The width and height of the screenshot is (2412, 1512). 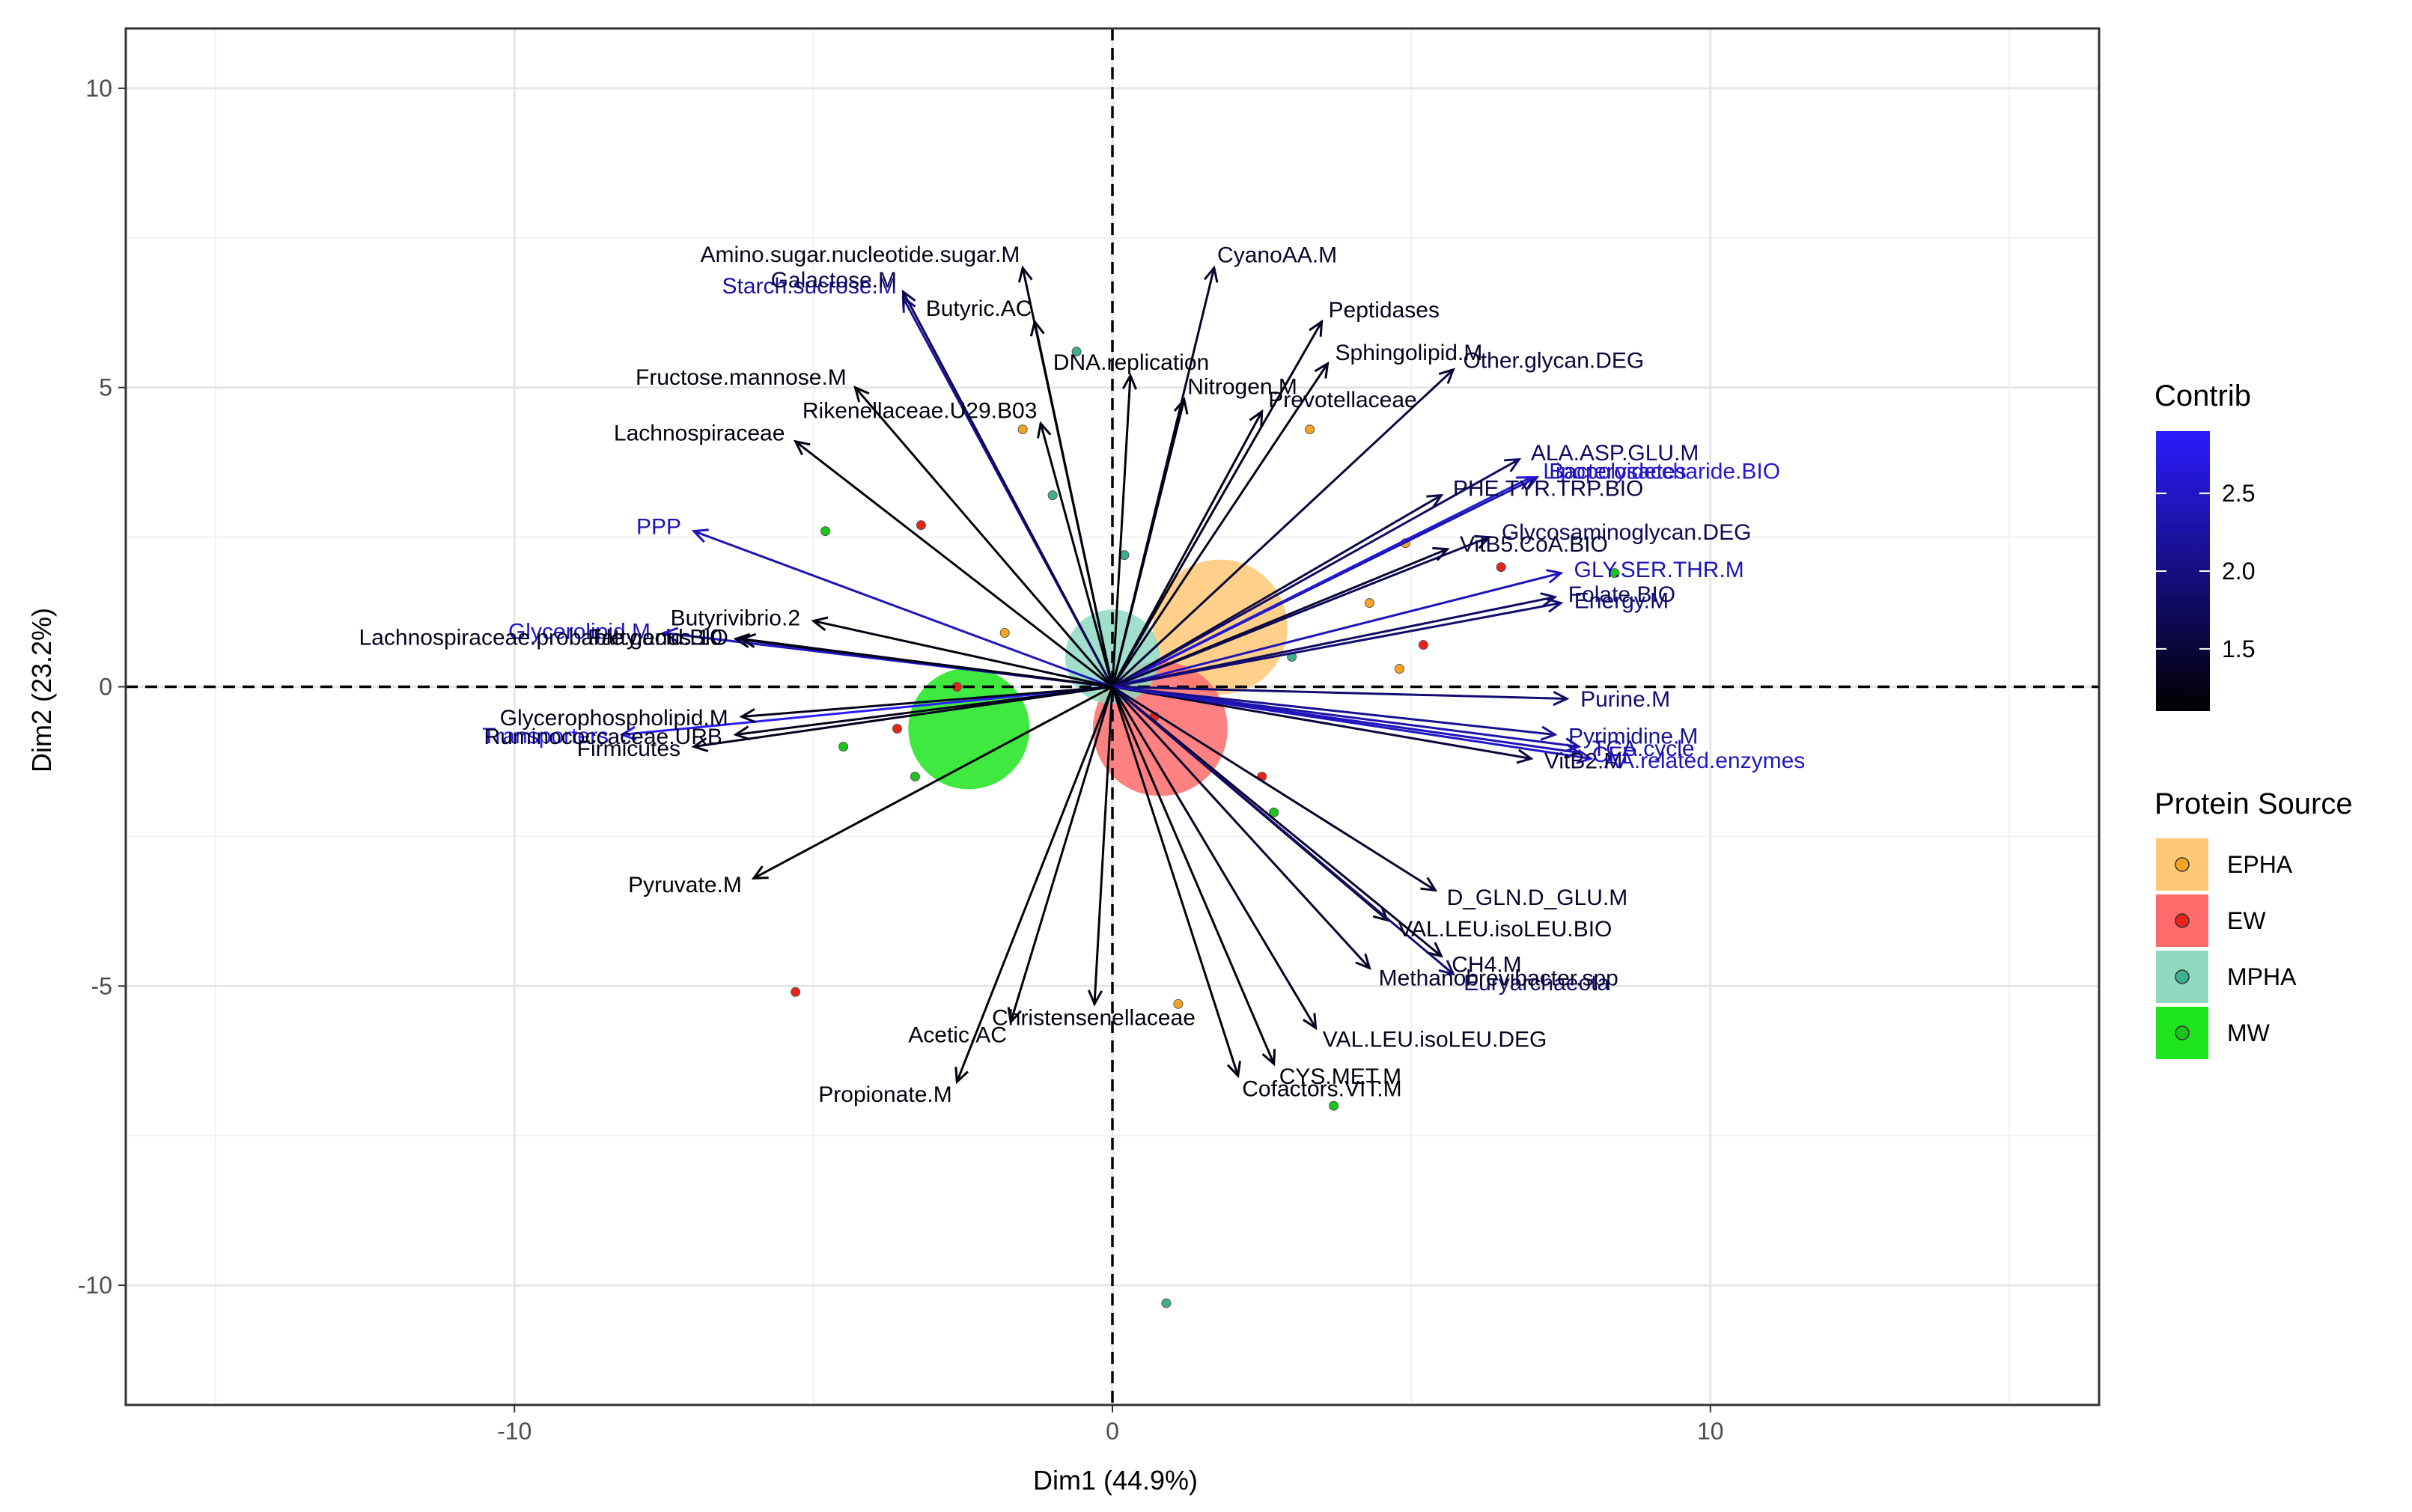 What do you see at coordinates (920, 410) in the screenshot?
I see `variable-label: Rikenellaceae.U29.B03` at bounding box center [920, 410].